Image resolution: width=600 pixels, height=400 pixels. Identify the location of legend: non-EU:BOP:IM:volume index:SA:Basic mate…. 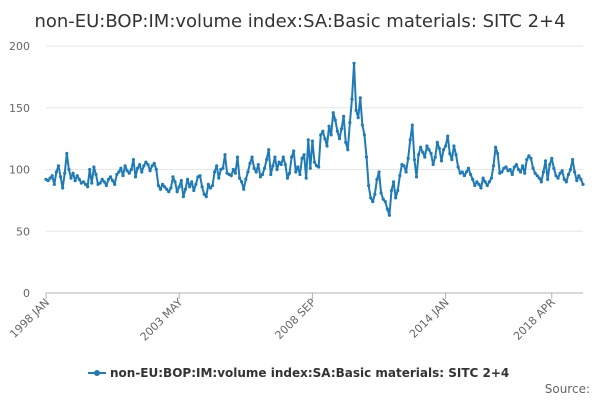
(298, 373).